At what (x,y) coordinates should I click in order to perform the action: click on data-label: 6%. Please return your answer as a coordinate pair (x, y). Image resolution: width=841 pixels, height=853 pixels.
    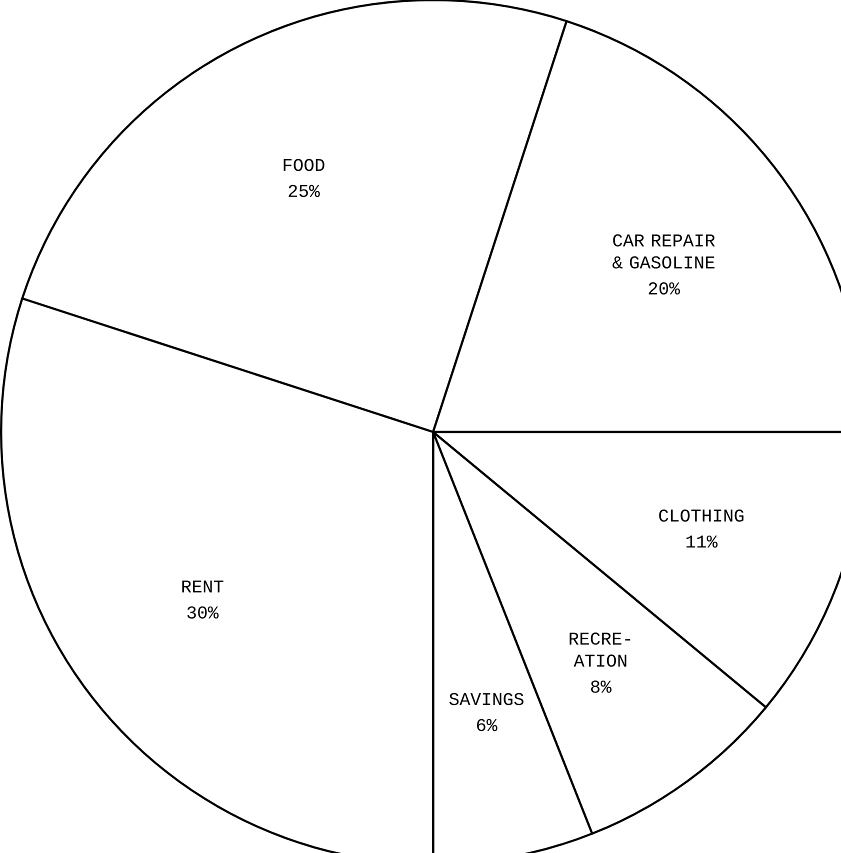
    Looking at the image, I should click on (487, 725).